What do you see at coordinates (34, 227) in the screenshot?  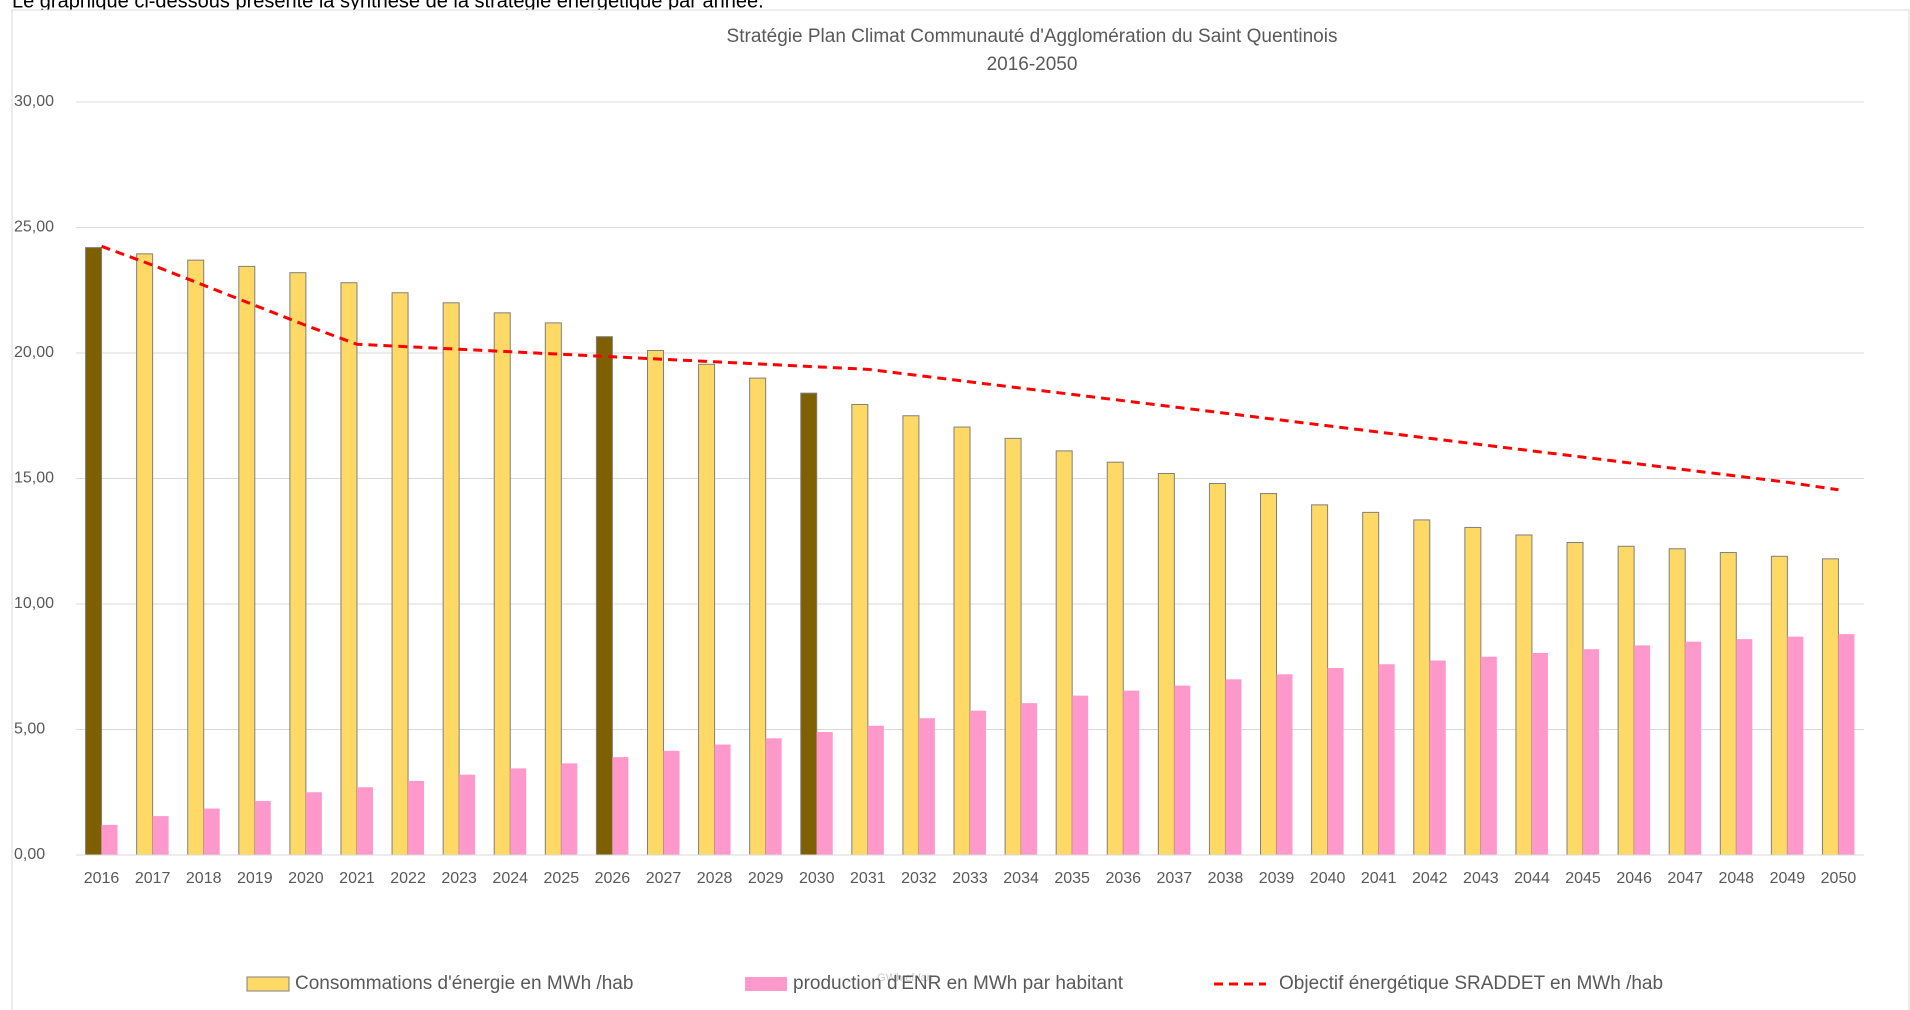 I see `y-tick-label: 25,00` at bounding box center [34, 227].